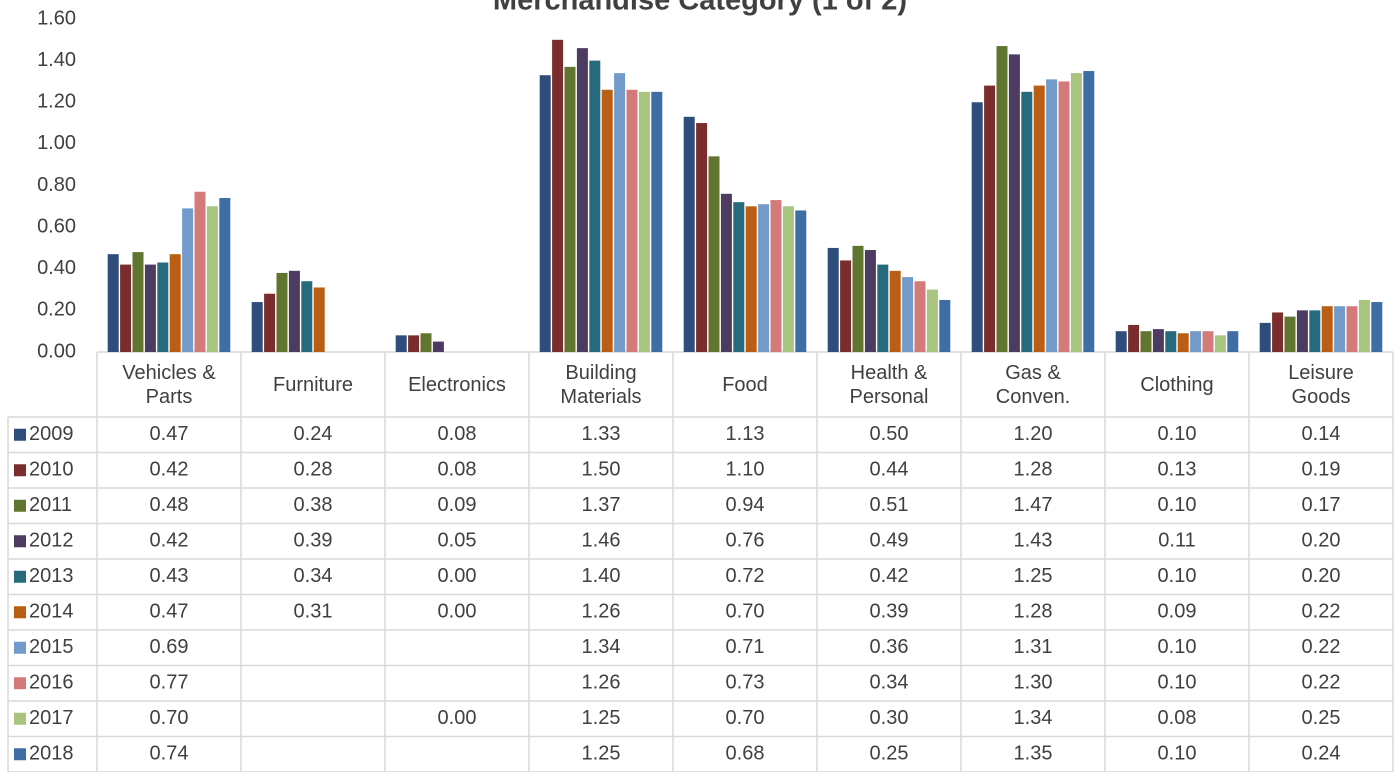  I want to click on category-label: Food, so click(745, 384).